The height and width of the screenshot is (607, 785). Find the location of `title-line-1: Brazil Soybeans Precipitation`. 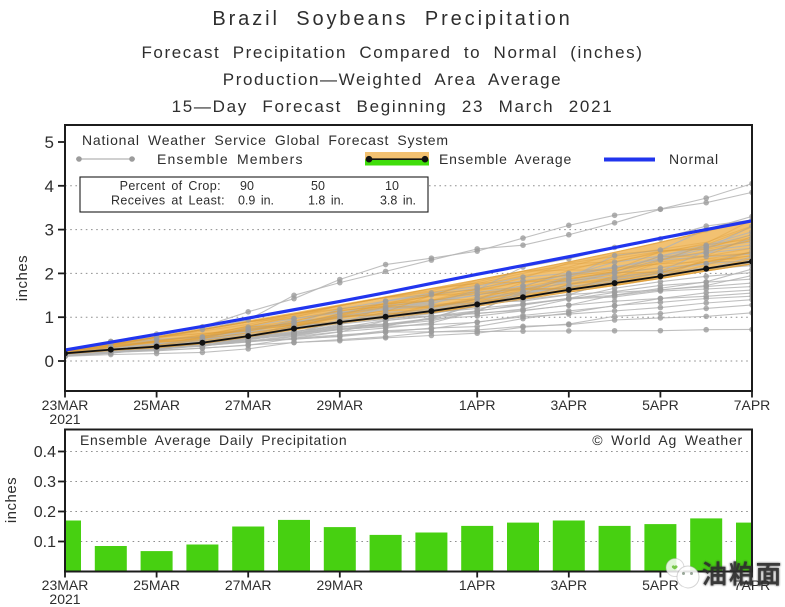

title-line-1: Brazil Soybeans Precipitation is located at coordinates (392, 19).